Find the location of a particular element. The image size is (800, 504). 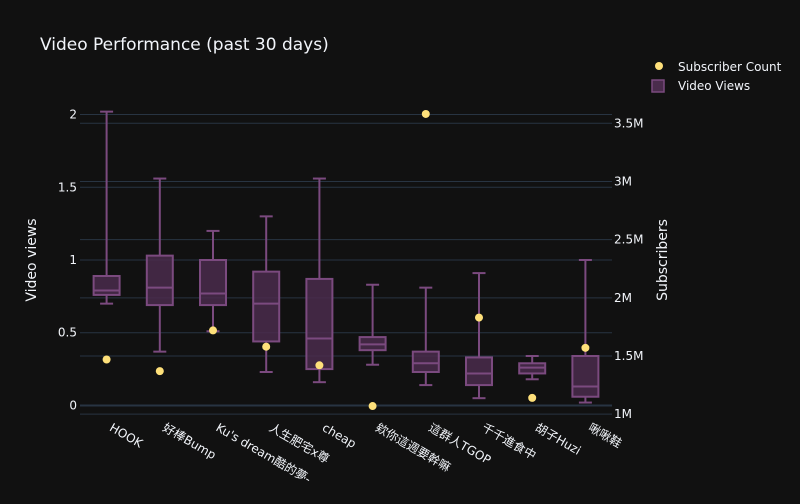

legend-dot-icon is located at coordinates (659, 66).